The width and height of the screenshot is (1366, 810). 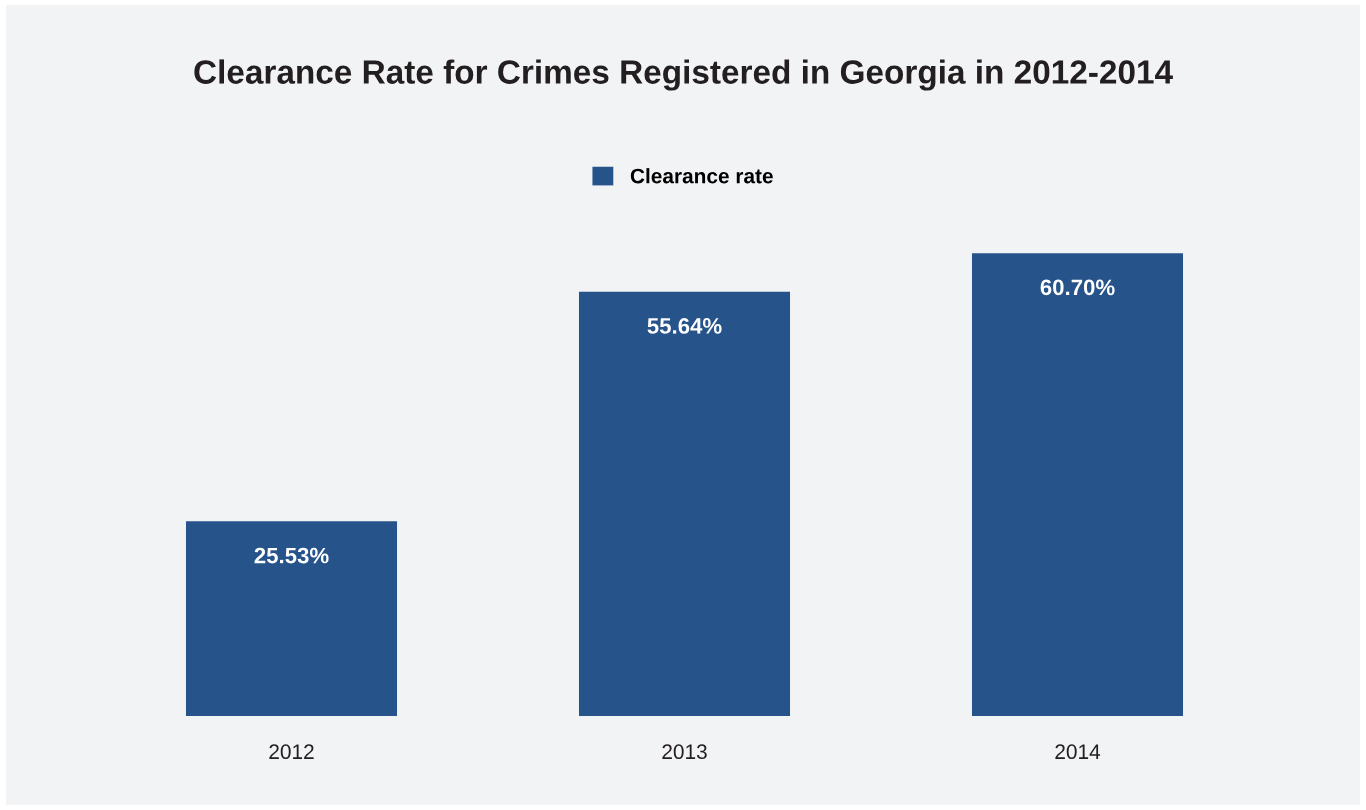 What do you see at coordinates (684, 326) in the screenshot?
I see `data-label: 55.64%` at bounding box center [684, 326].